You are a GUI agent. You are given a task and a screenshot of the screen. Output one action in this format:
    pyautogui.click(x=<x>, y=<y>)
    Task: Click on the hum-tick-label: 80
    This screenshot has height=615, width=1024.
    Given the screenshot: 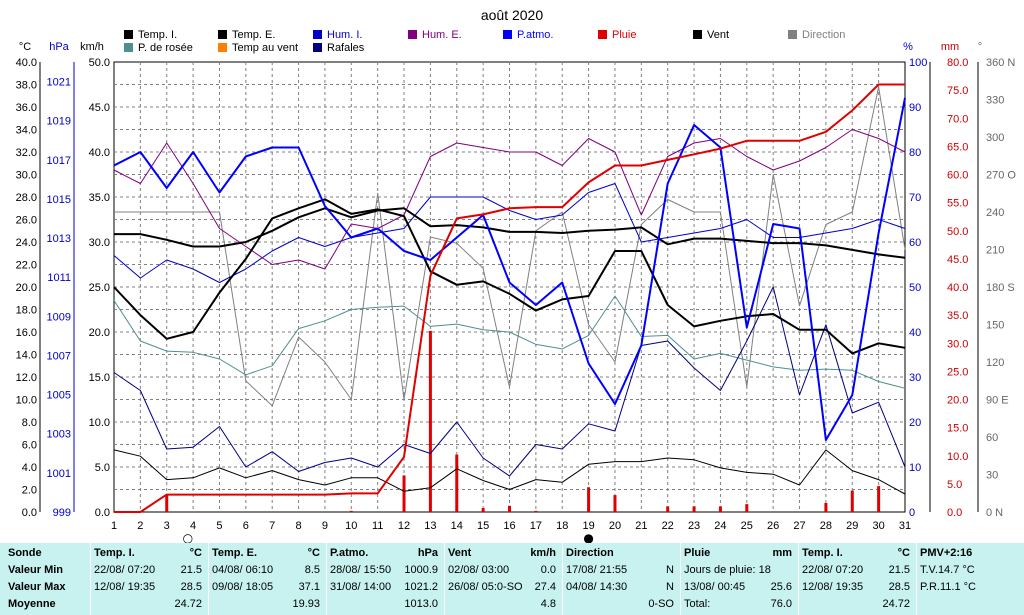 What is the action you would take?
    pyautogui.click(x=915, y=153)
    